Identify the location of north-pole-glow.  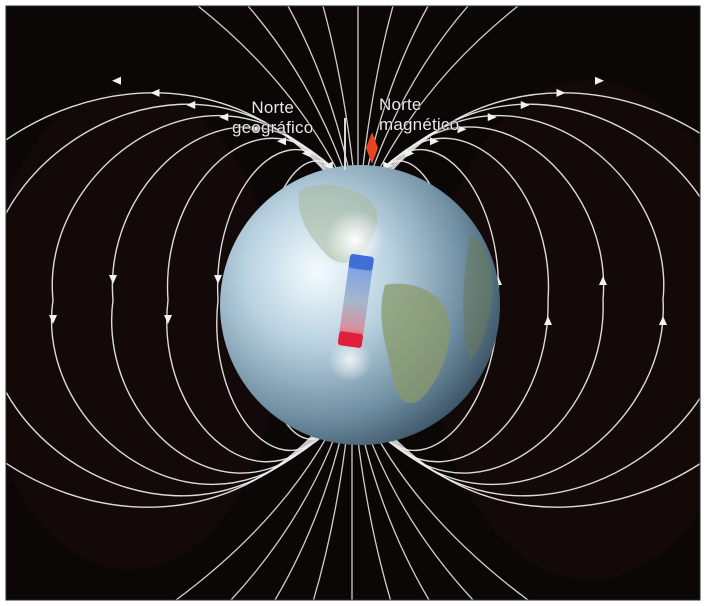
(355, 240).